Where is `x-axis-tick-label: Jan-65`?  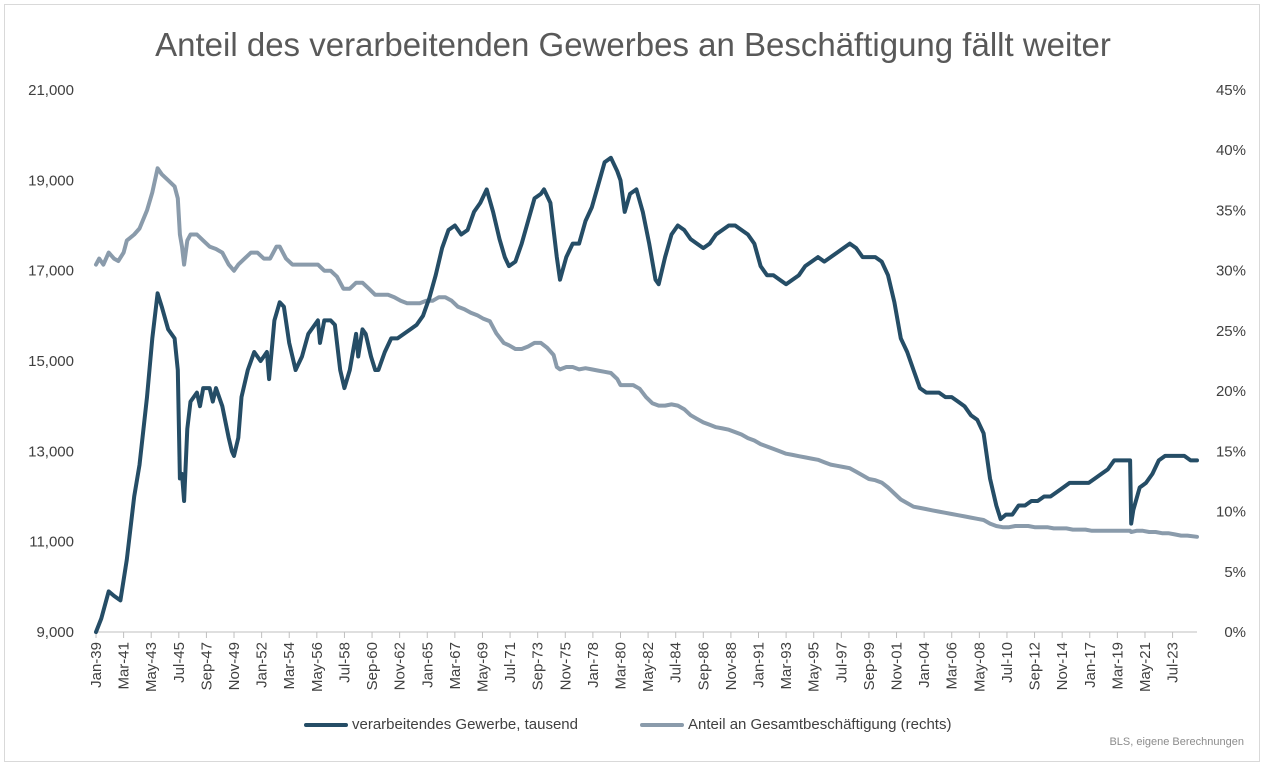 x-axis-tick-label: Jan-65 is located at coordinates (427, 665).